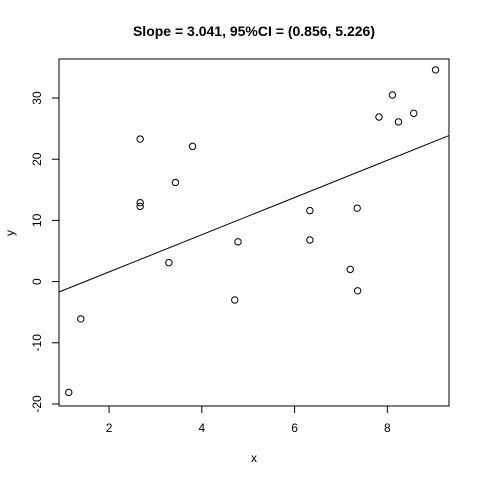 The image size is (480, 480). I want to click on x-tick-label: 8, so click(387, 428).